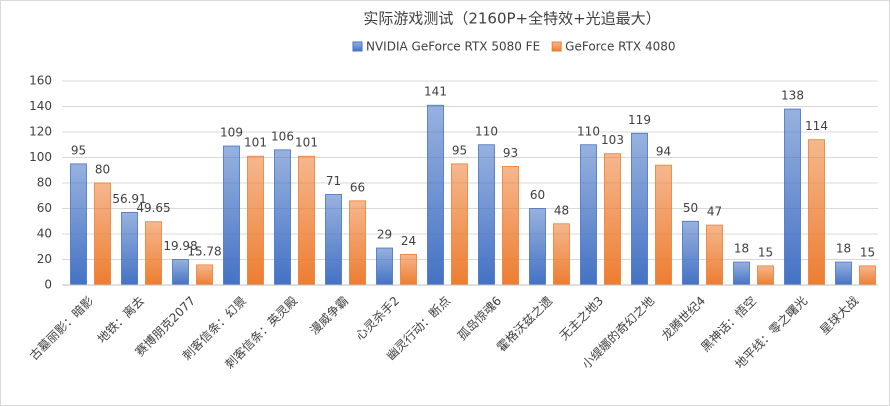  What do you see at coordinates (44, 208) in the screenshot?
I see `y-tick-label: 60` at bounding box center [44, 208].